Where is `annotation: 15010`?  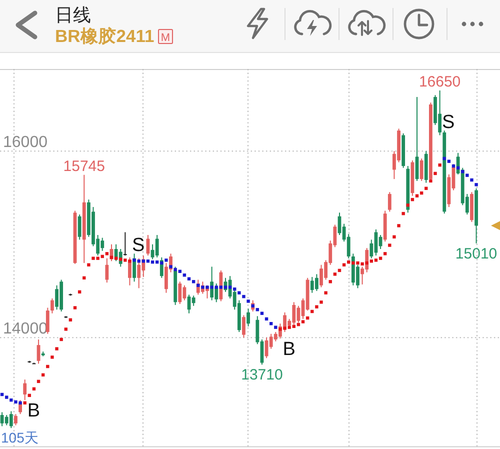 annotation: 15010 is located at coordinates (476, 253).